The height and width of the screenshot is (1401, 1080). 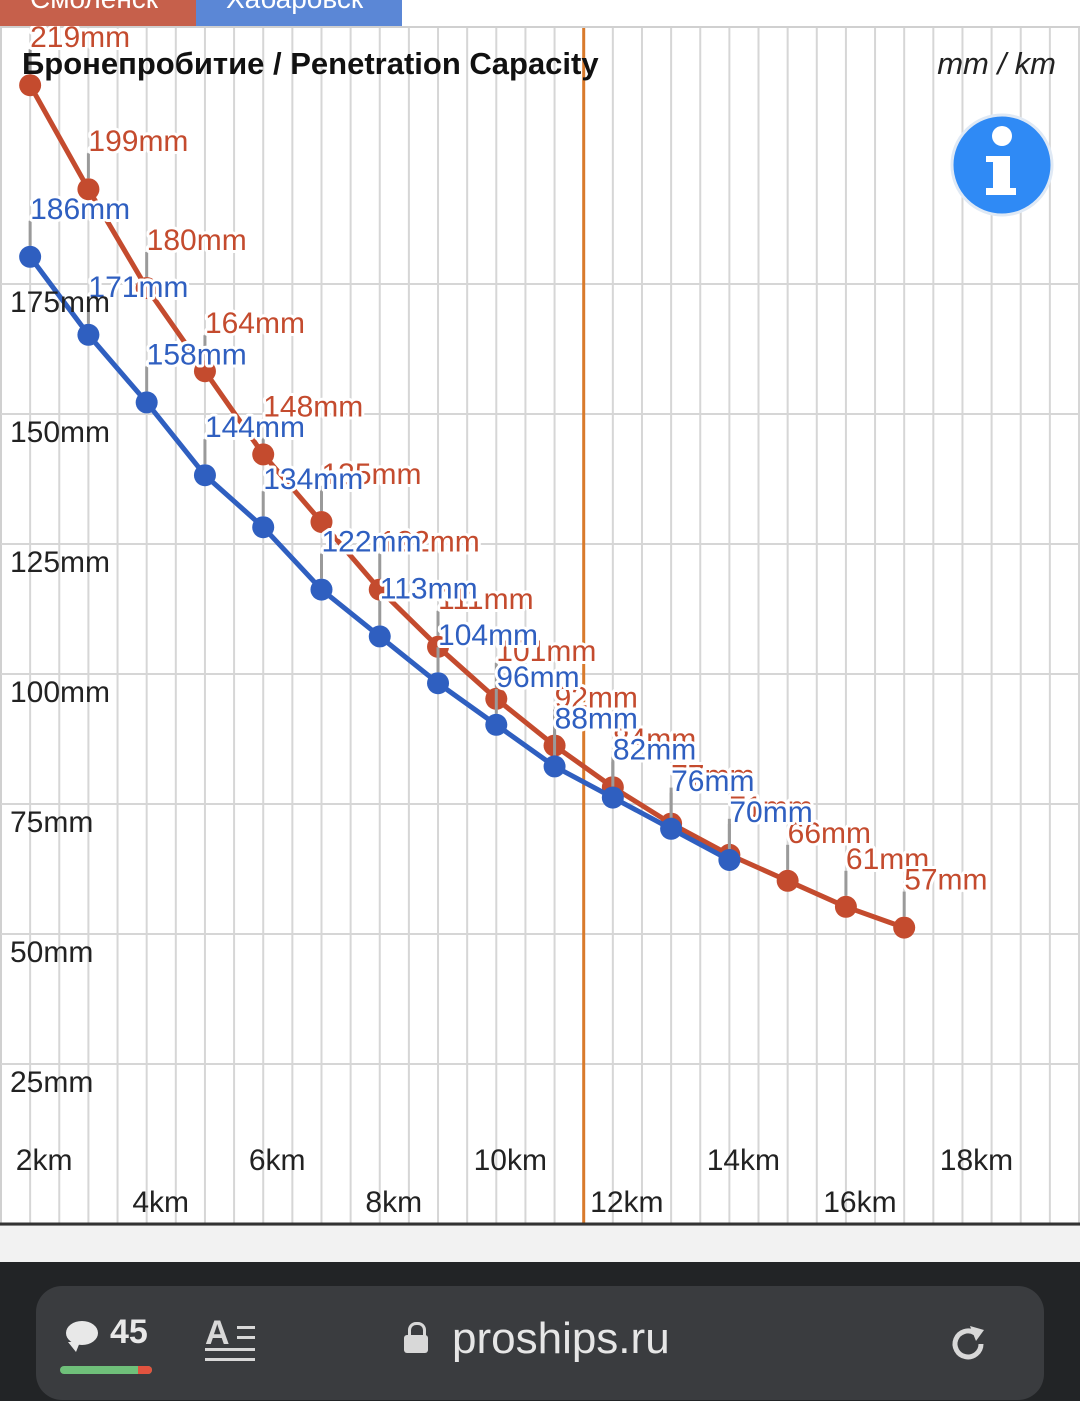 What do you see at coordinates (44, 1160) in the screenshot?
I see `x-tick-label: 2km` at bounding box center [44, 1160].